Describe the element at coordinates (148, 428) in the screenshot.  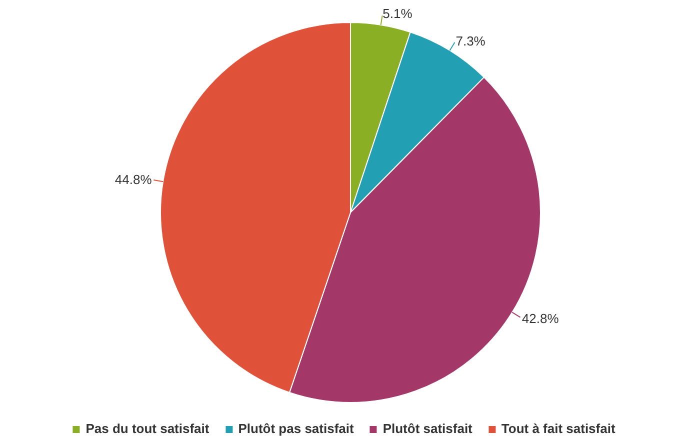
I see `legend-label: Pas du tout satisfait` at that location.